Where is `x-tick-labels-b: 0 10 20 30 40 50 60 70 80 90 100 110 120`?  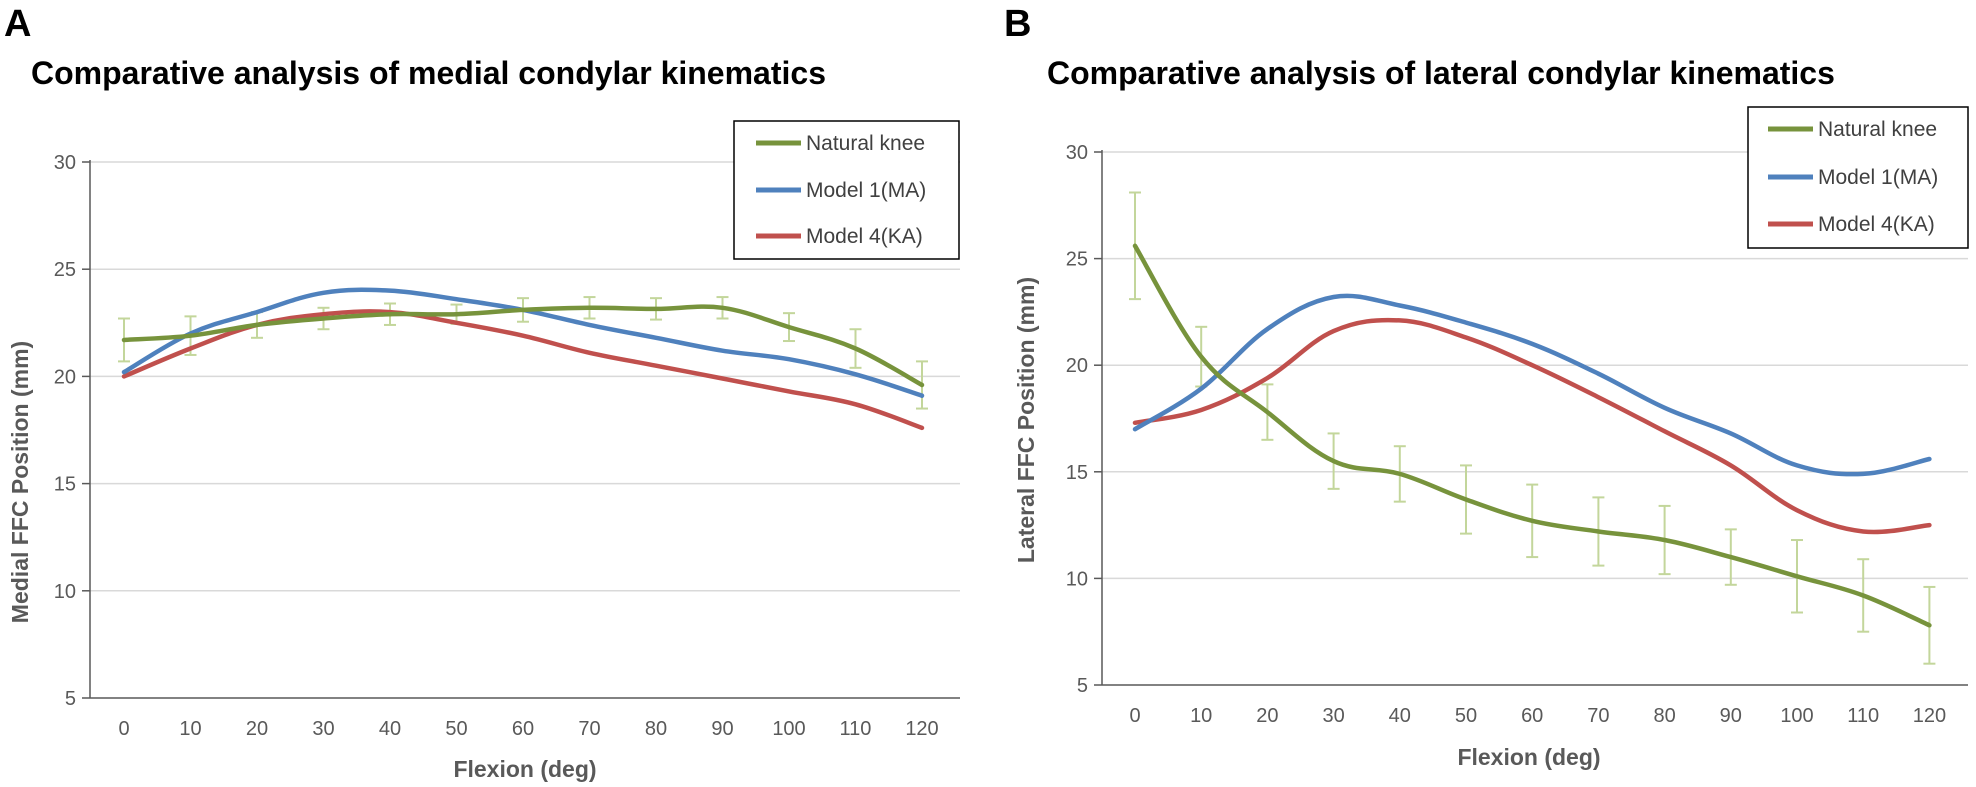
x-tick-labels-b: 0 10 20 30 40 50 60 70 80 90 100 110 120 is located at coordinates (1537, 716).